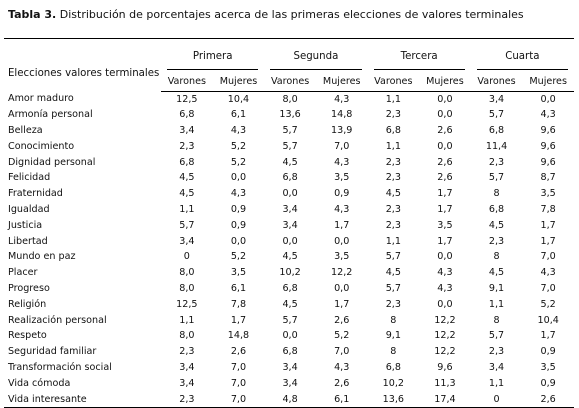 The width and height of the screenshot is (579, 408). Describe the element at coordinates (238, 336) in the screenshot. I see `value-cell: 14,8` at that location.